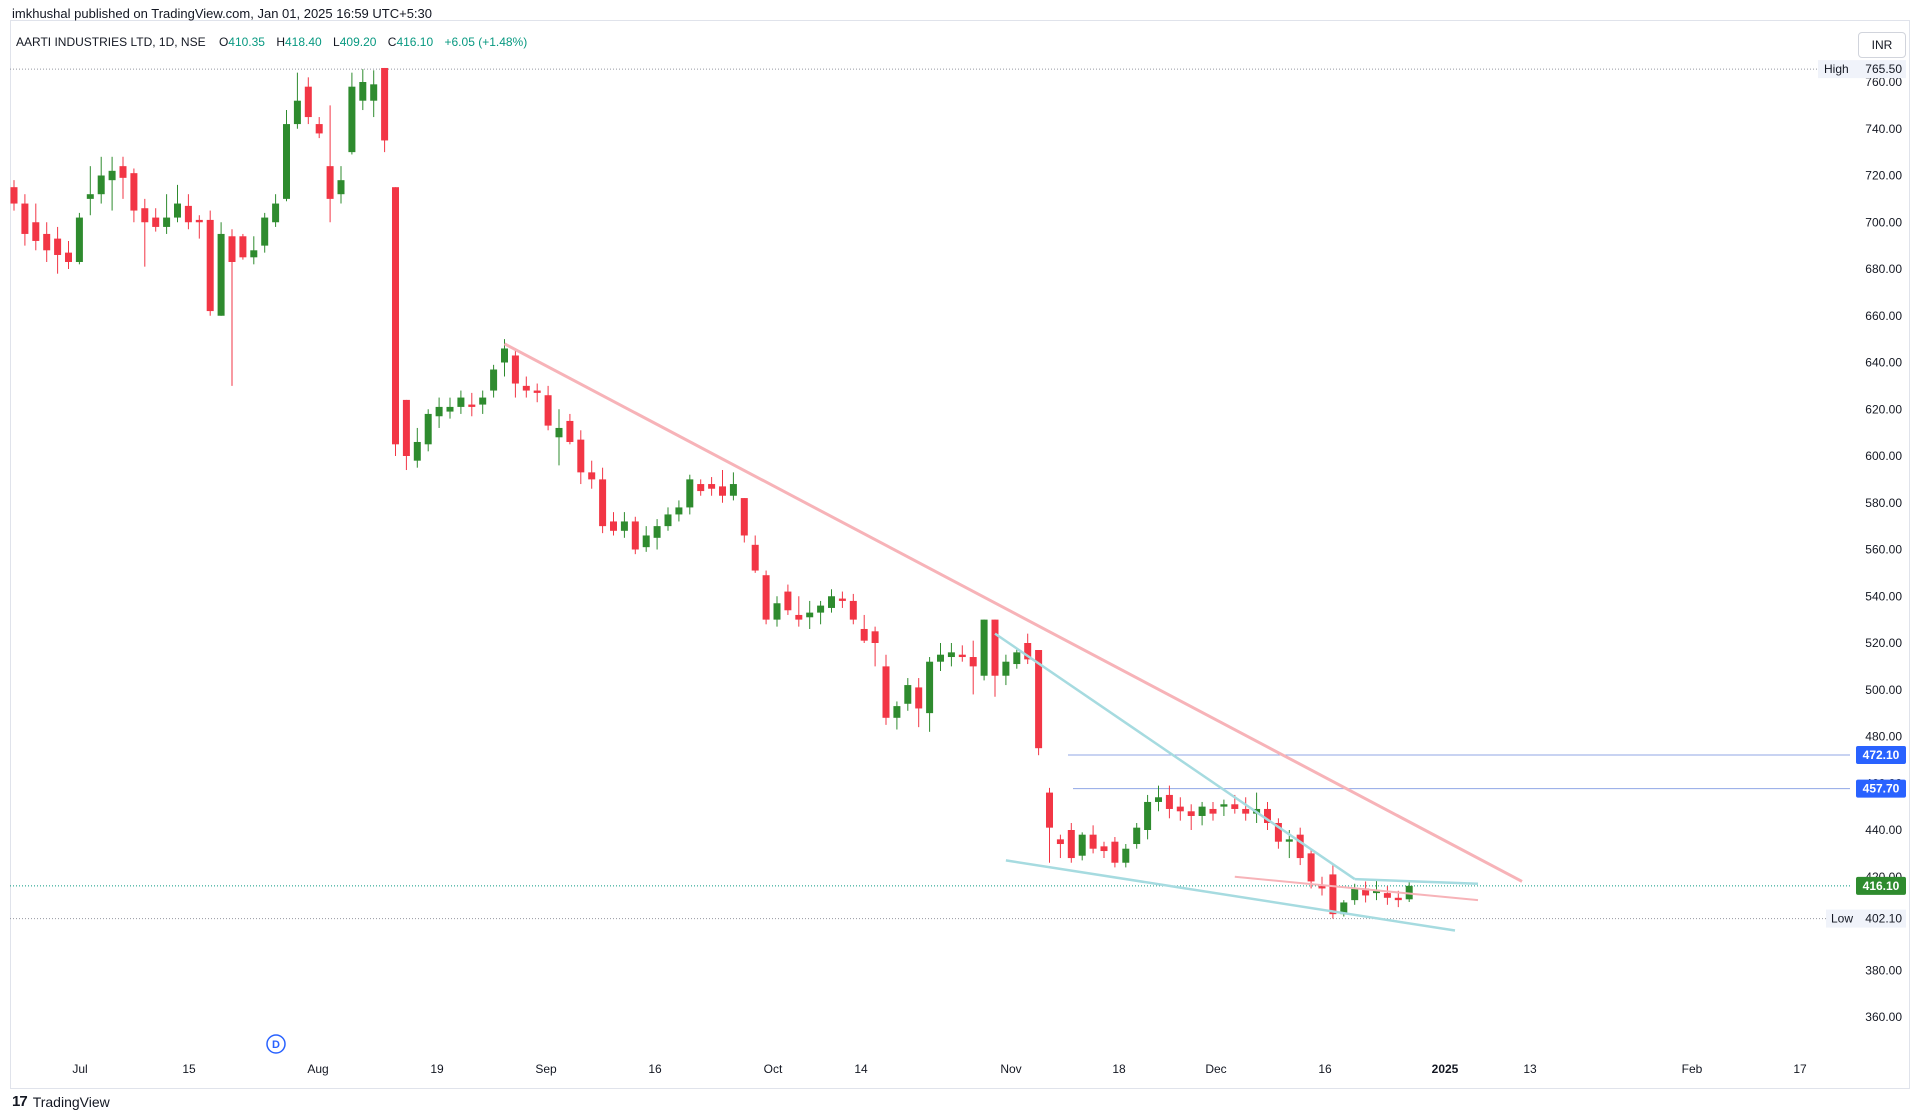  What do you see at coordinates (79, 1069) in the screenshot?
I see `x-tick-label: Jul` at bounding box center [79, 1069].